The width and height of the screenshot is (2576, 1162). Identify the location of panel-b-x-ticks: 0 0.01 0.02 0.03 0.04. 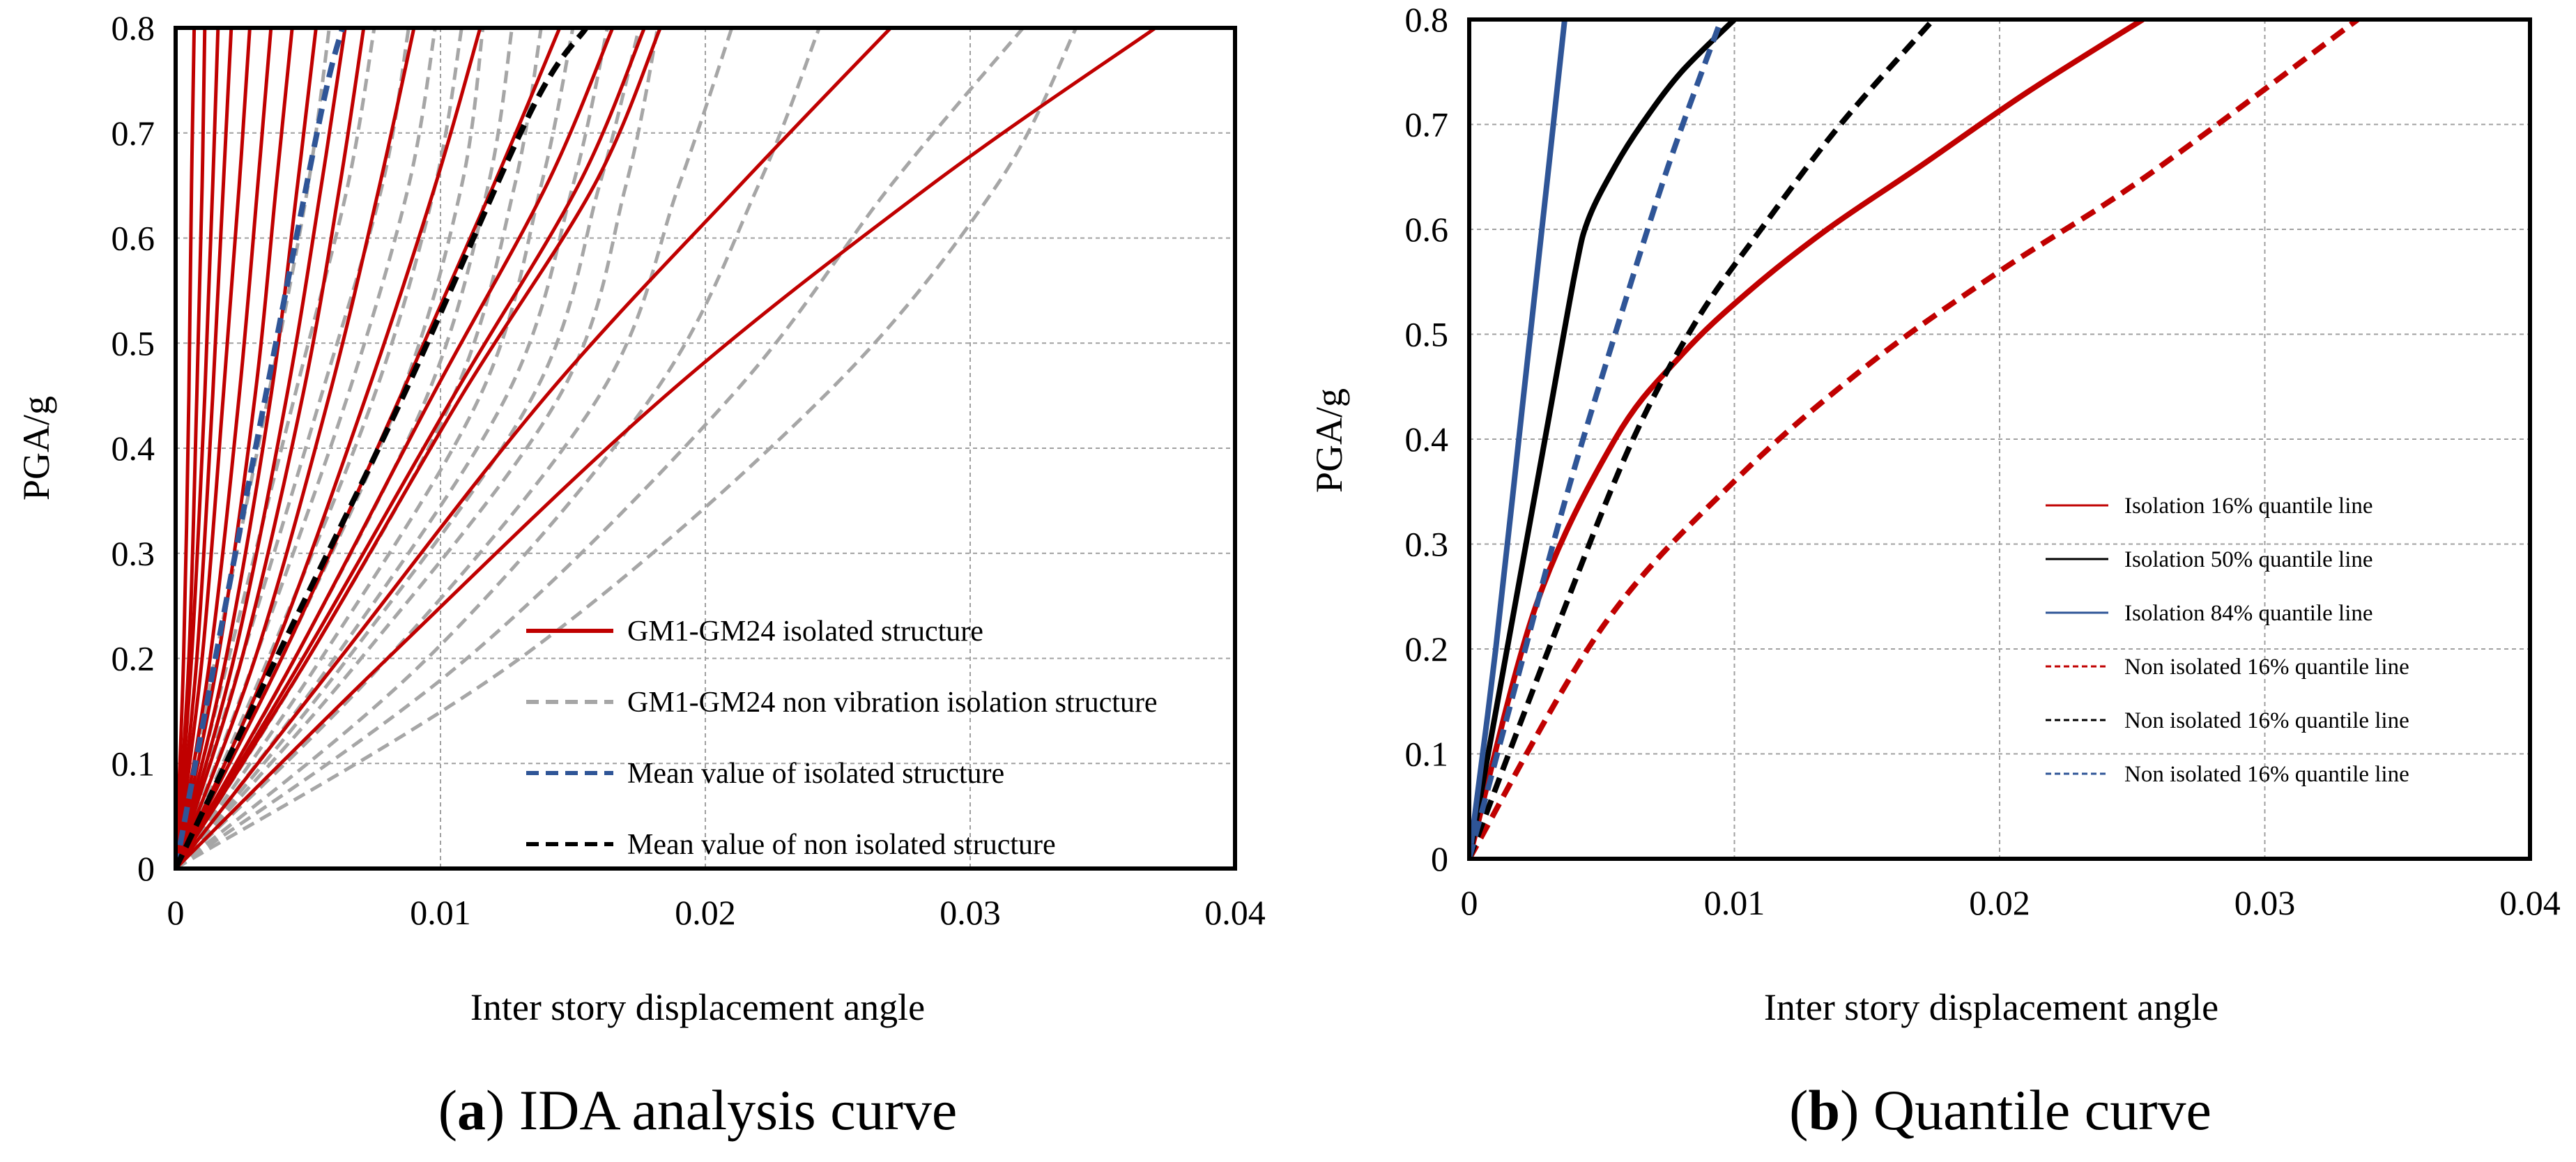
(2011, 902).